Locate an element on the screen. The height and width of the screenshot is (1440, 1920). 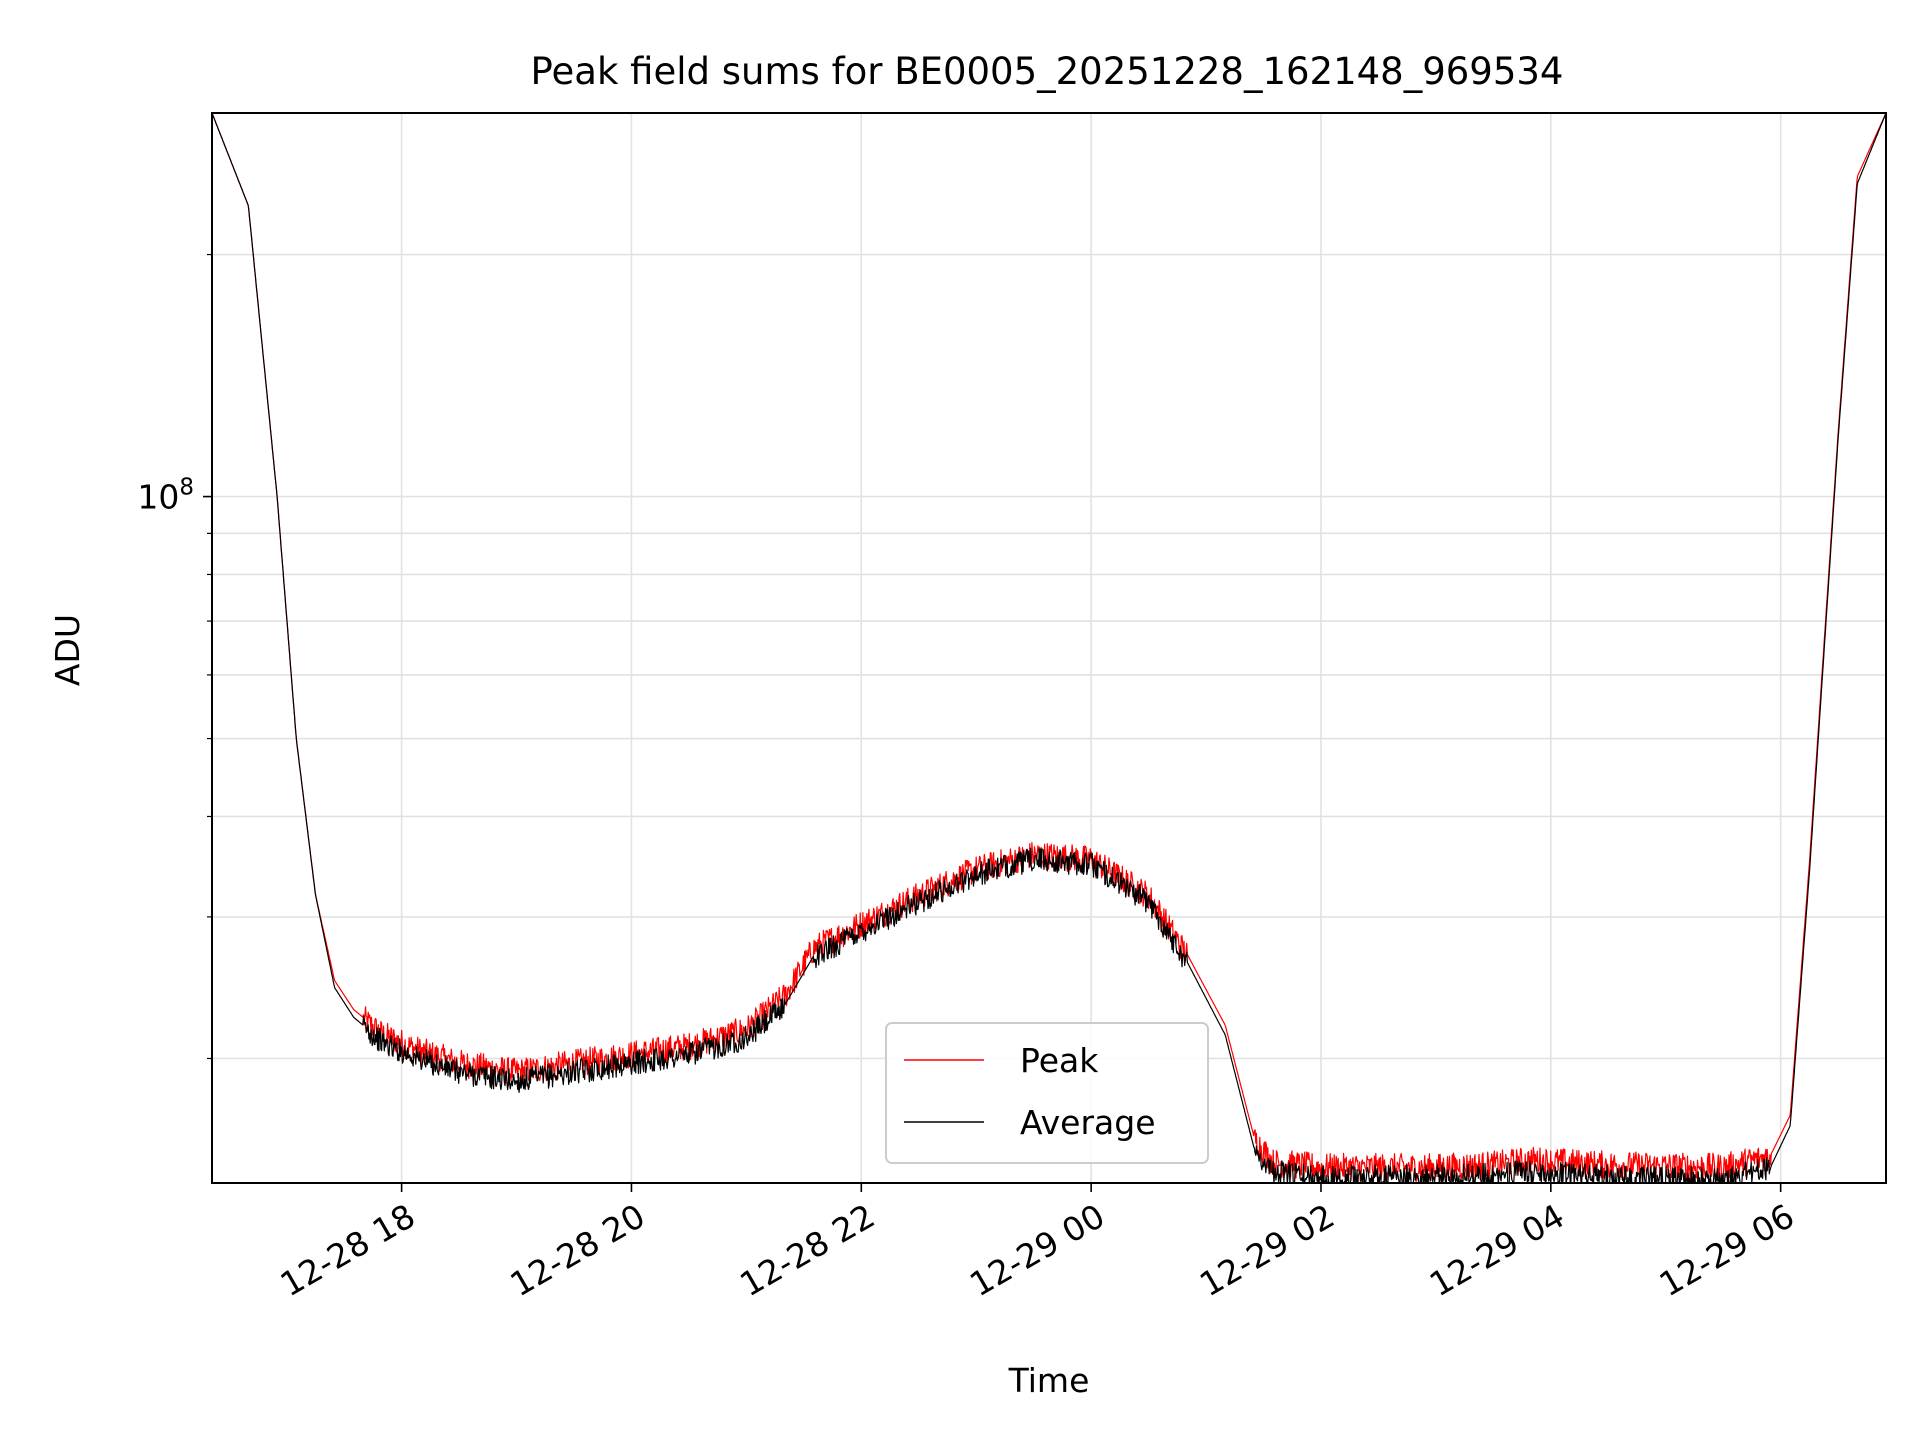
y-axis-label: ADU is located at coordinates (67, 650).